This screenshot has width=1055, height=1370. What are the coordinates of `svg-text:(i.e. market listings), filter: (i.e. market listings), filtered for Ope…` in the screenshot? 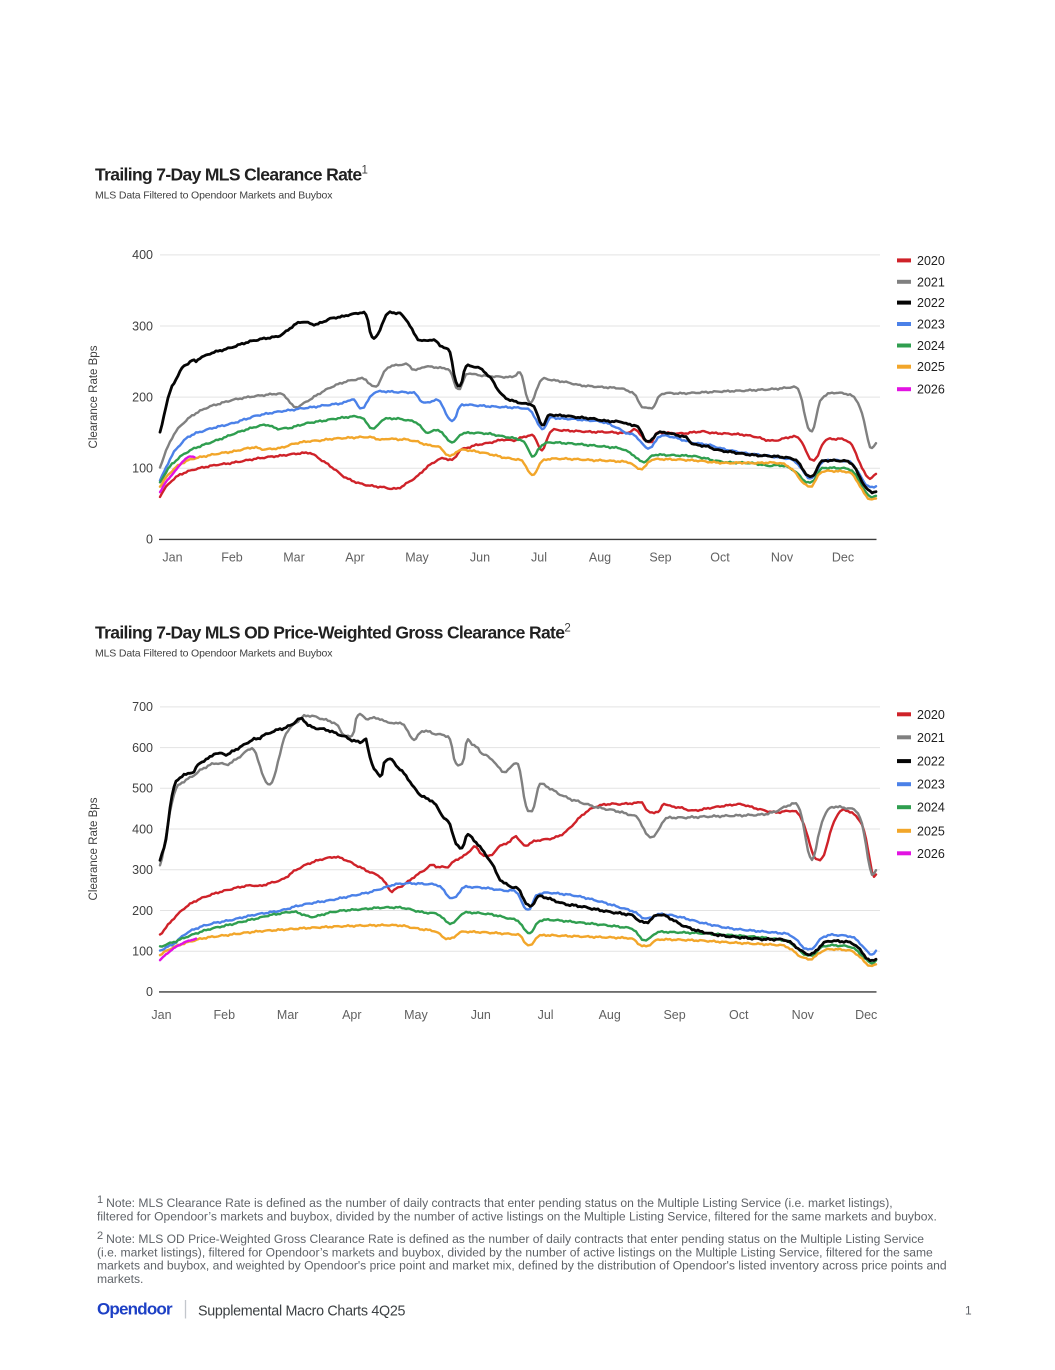 It's located at (515, 1252).